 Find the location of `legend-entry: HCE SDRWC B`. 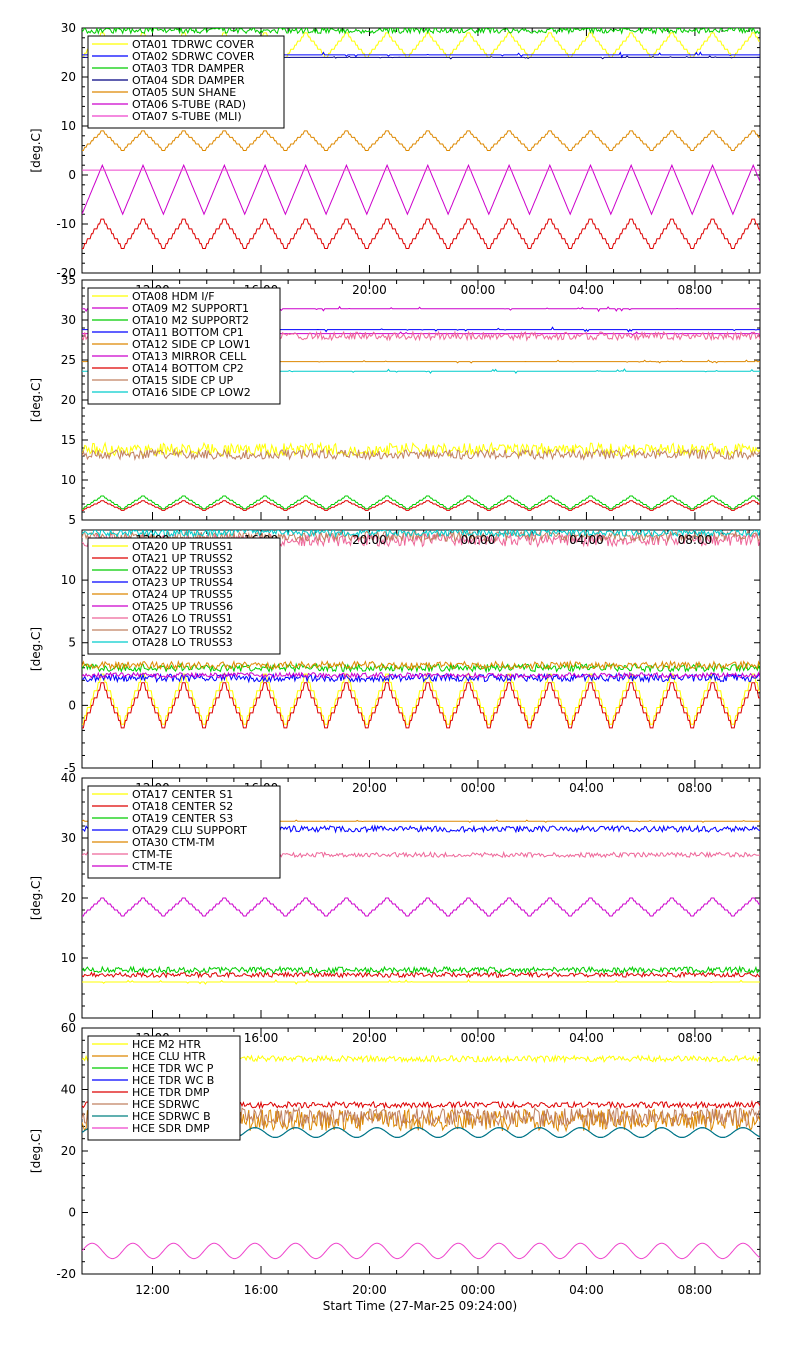

legend-entry: HCE SDRWC B is located at coordinates (171, 1116).